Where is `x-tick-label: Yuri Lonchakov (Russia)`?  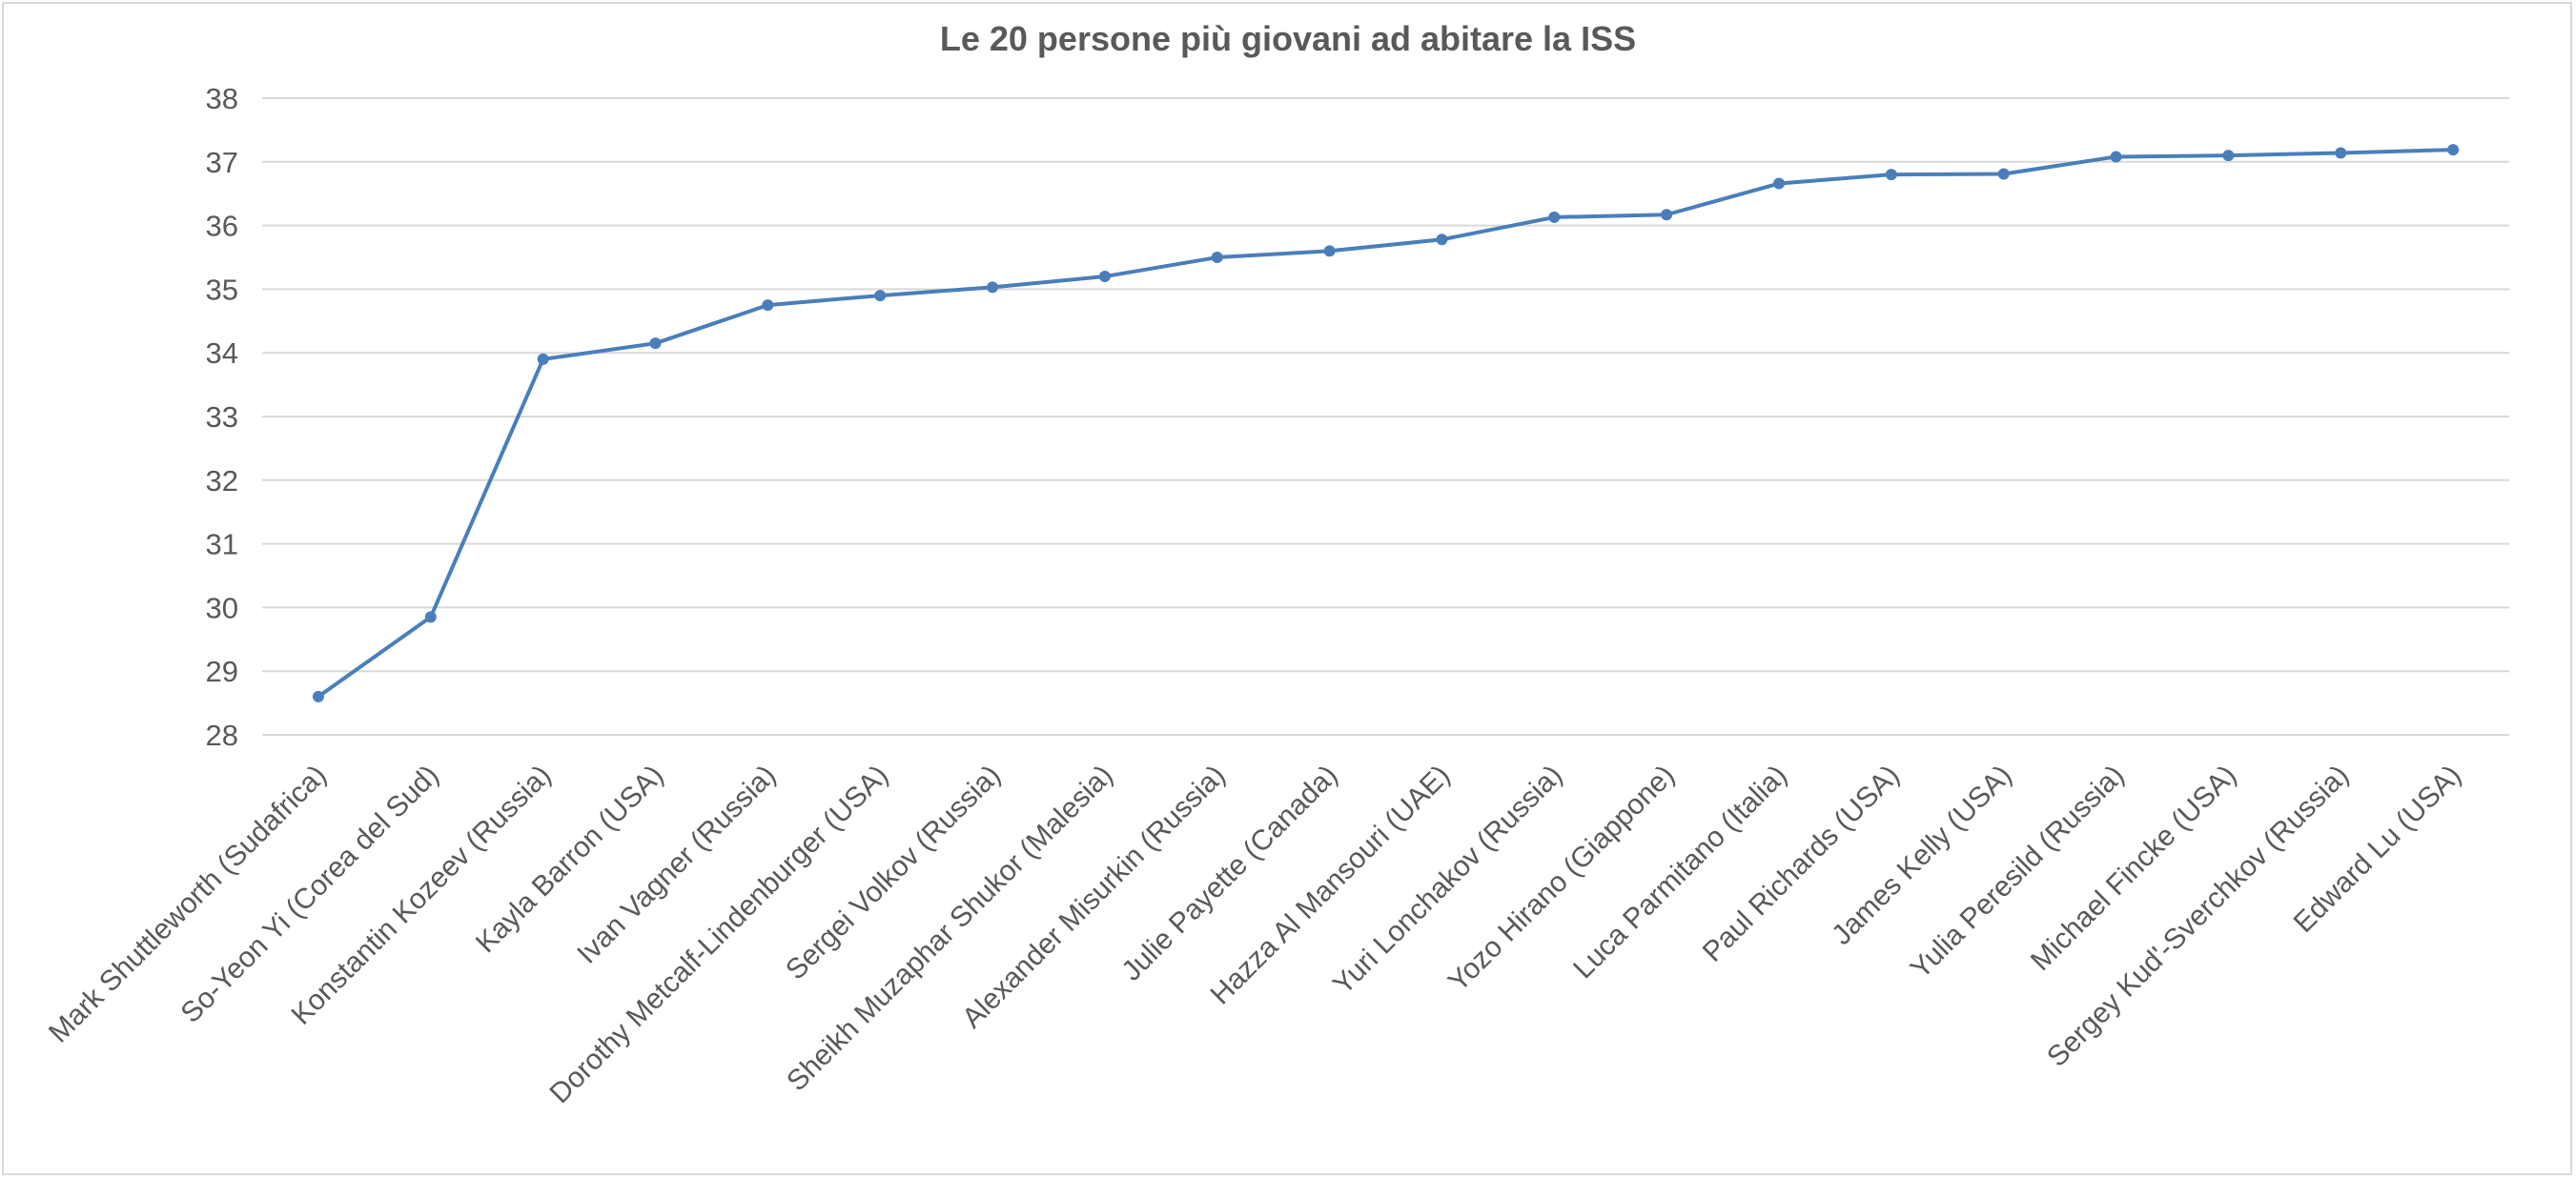 x-tick-label: Yuri Lonchakov (Russia) is located at coordinates (1447, 881).